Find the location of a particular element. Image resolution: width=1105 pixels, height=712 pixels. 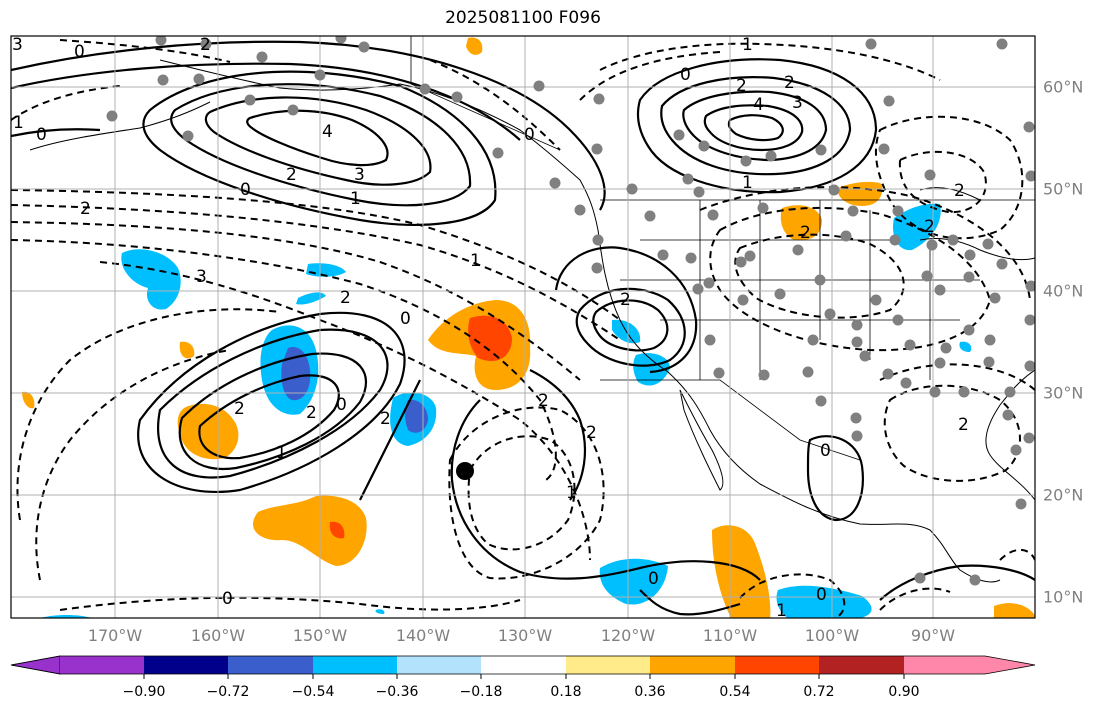

lon-label: 130°W is located at coordinates (525, 635).